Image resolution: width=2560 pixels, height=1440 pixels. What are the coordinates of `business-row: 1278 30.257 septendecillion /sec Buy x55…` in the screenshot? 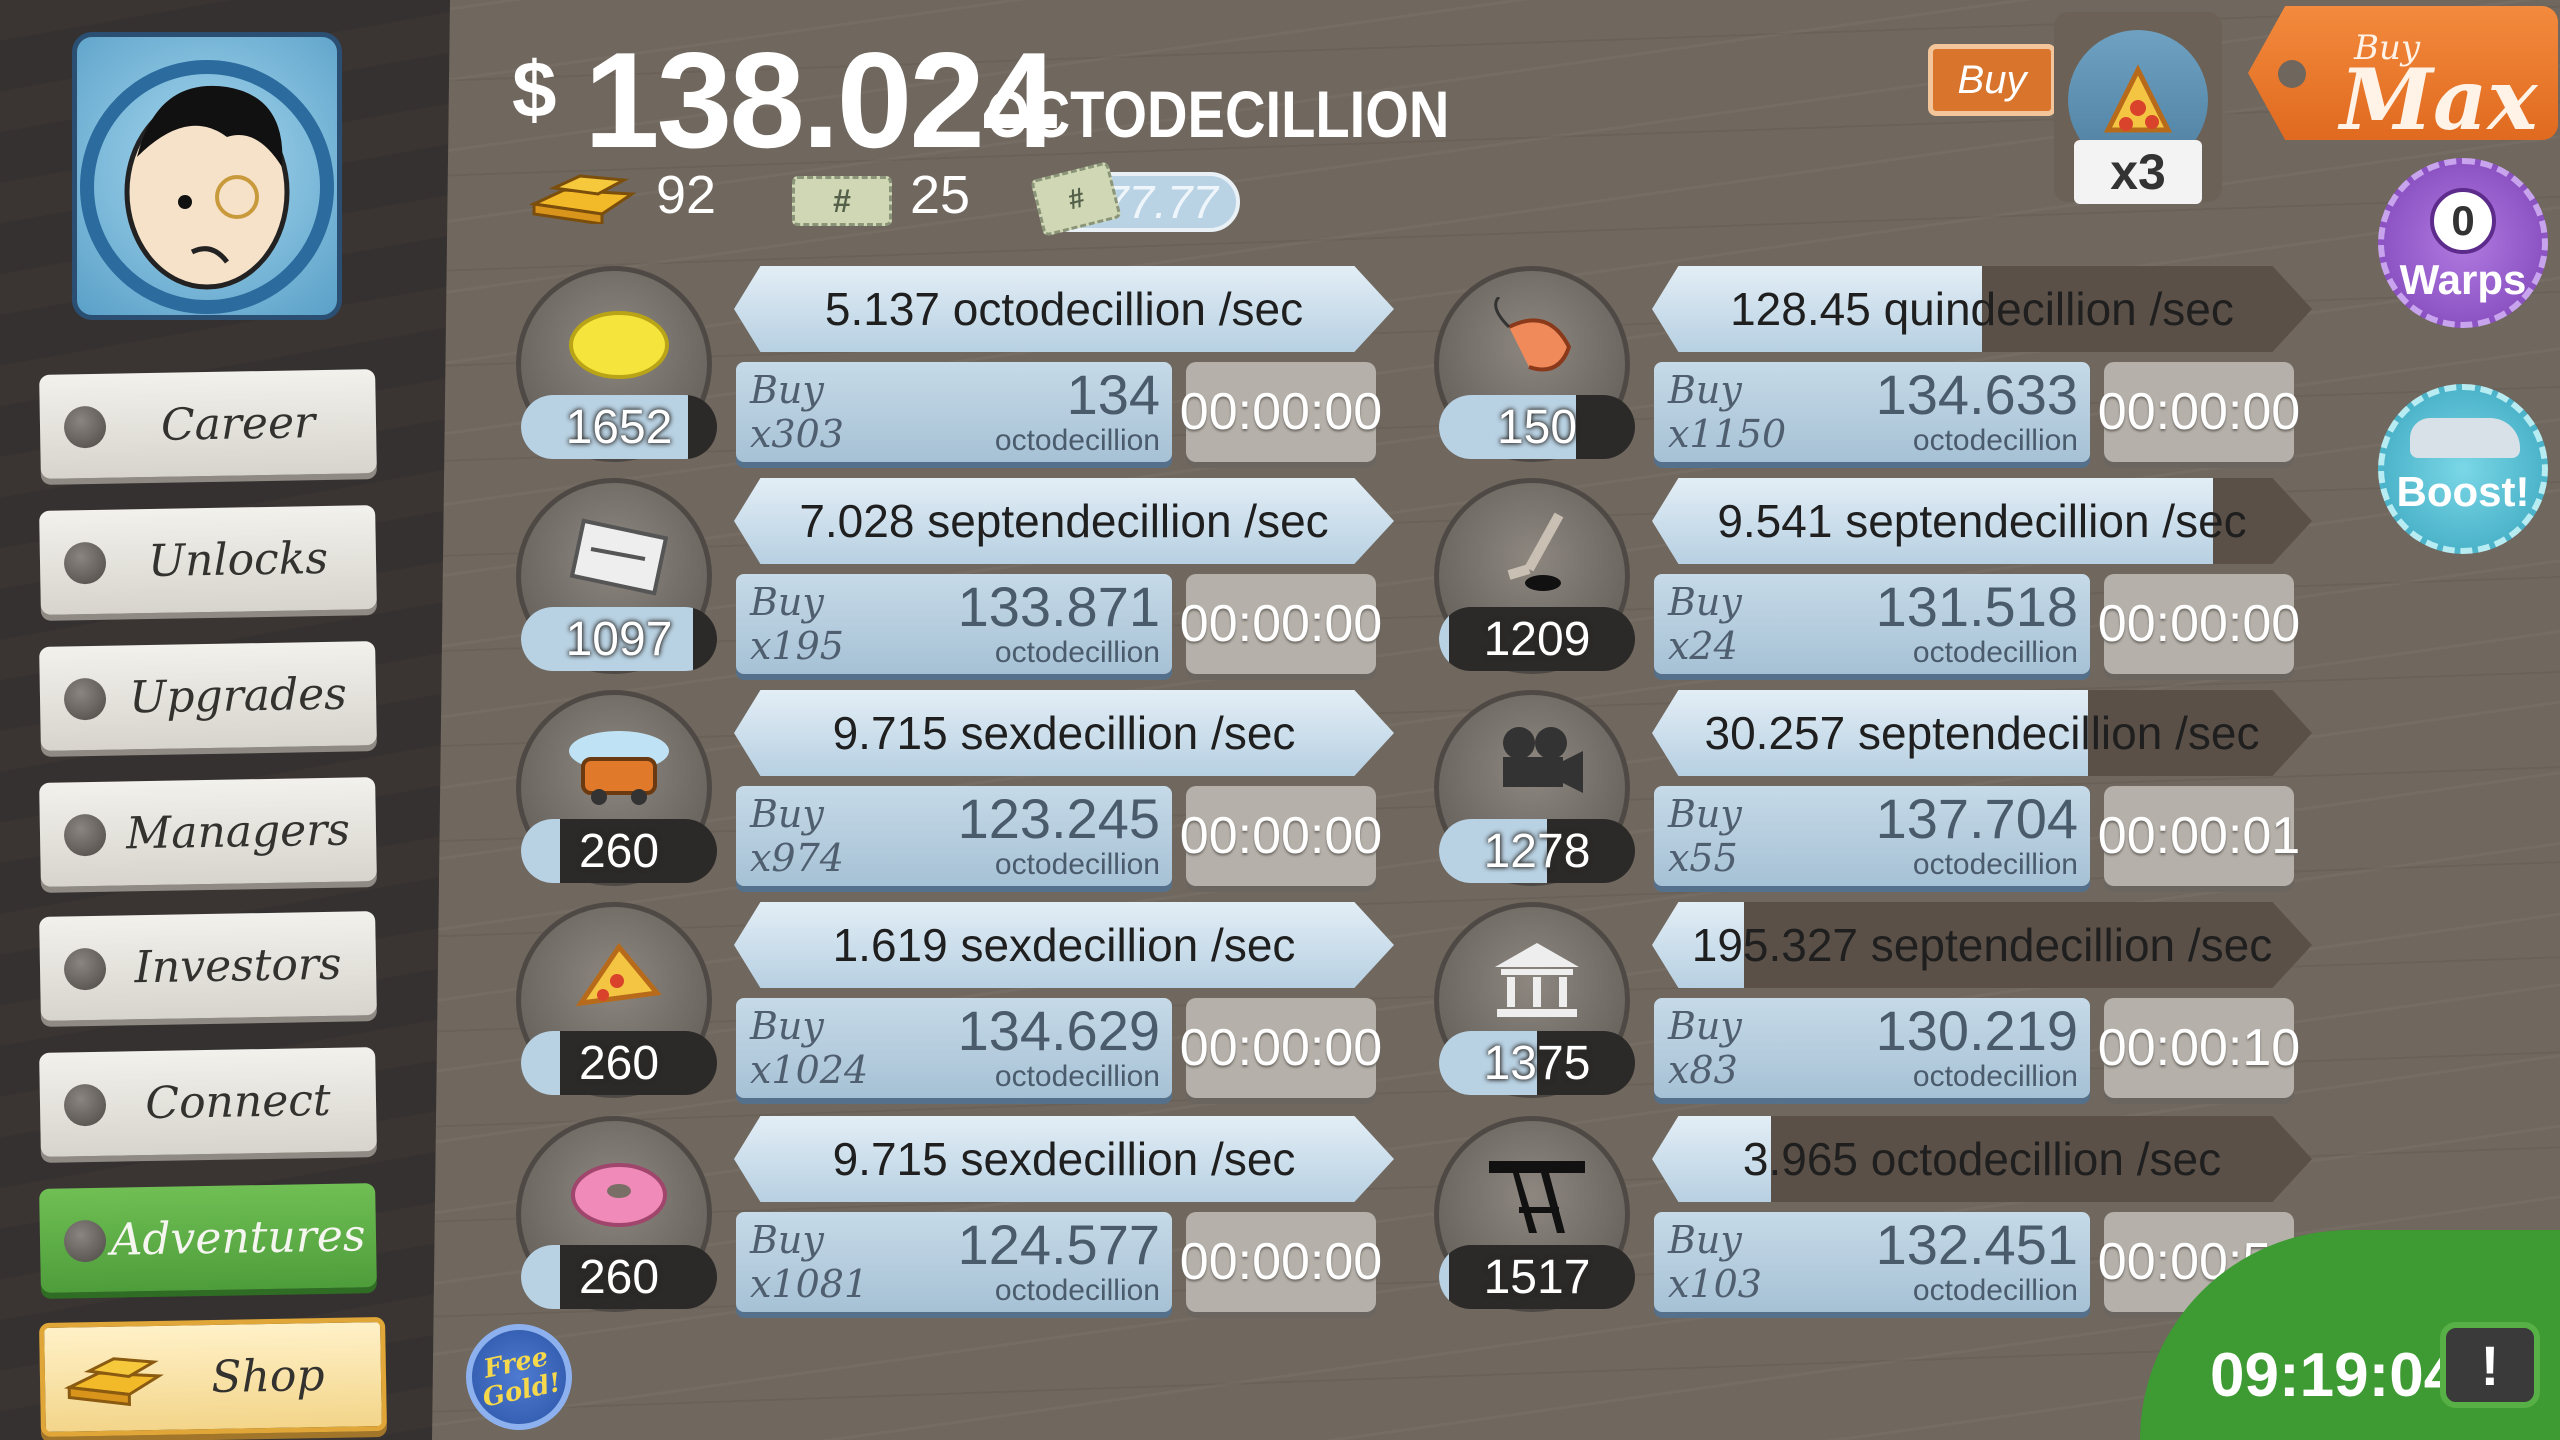 It's located at (1884, 790).